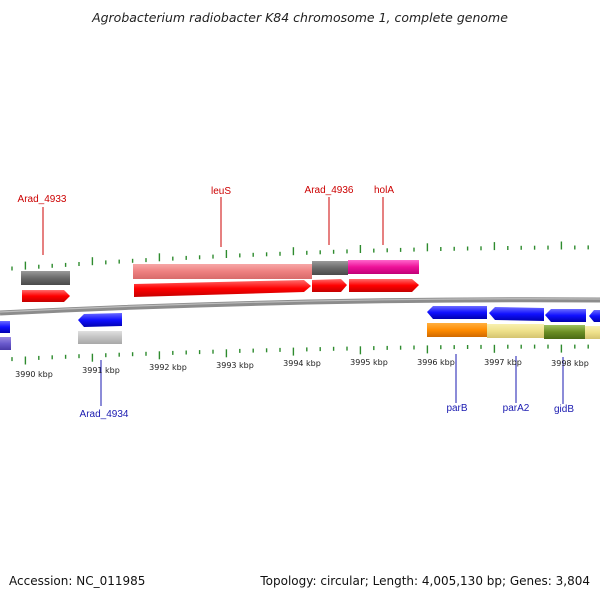 The image size is (600, 600). What do you see at coordinates (516, 314) in the screenshot?
I see `cds-para2` at bounding box center [516, 314].